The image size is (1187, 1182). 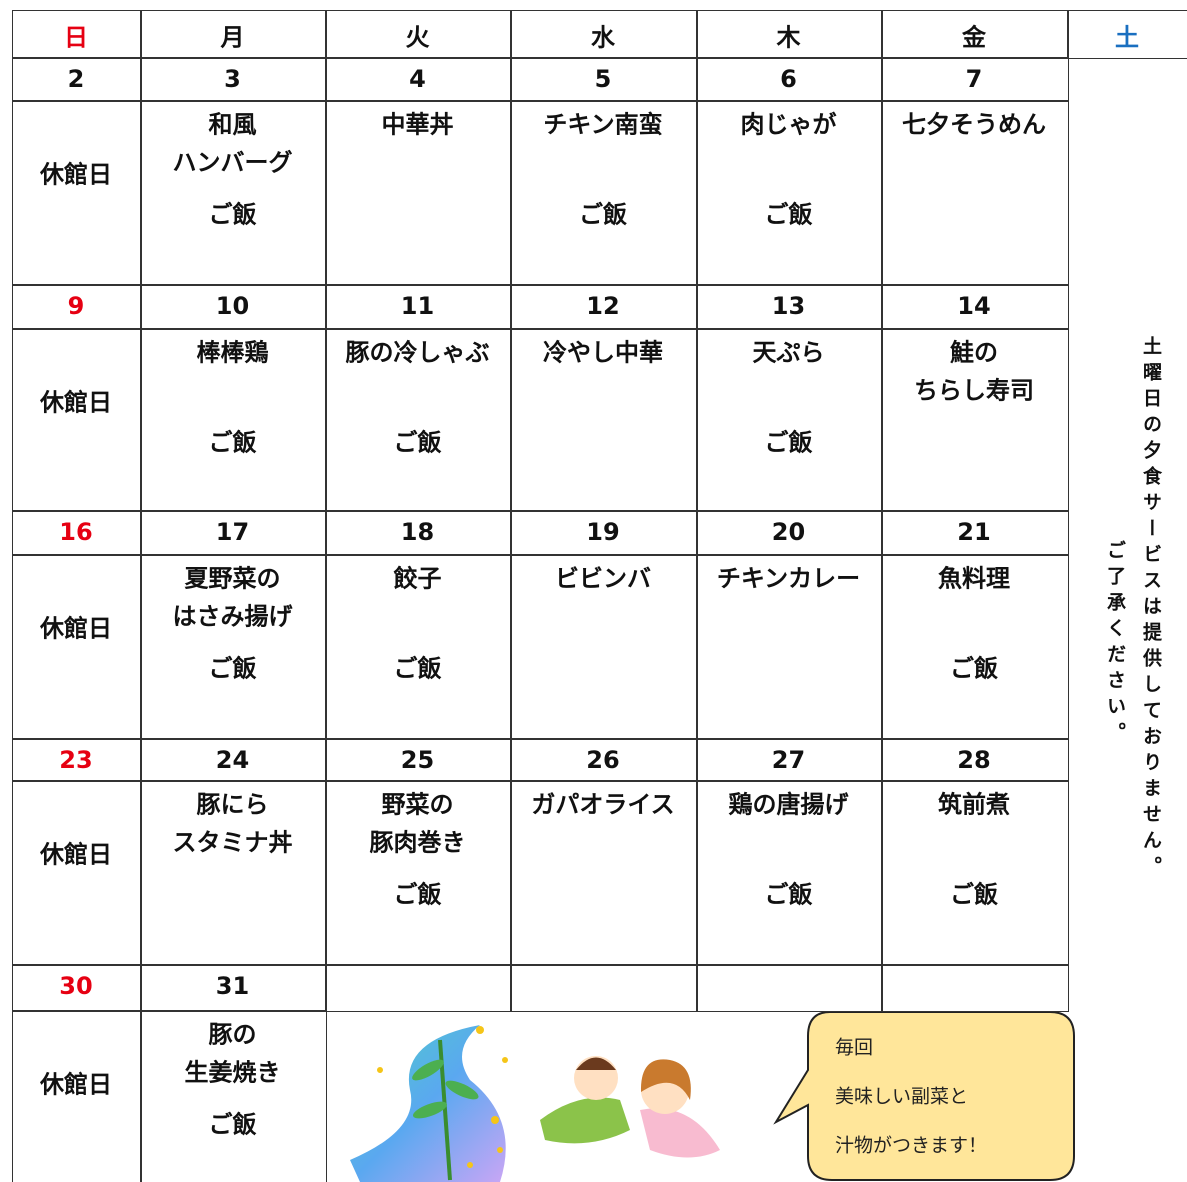 I want to click on milky-way, so click(x=428, y=1103).